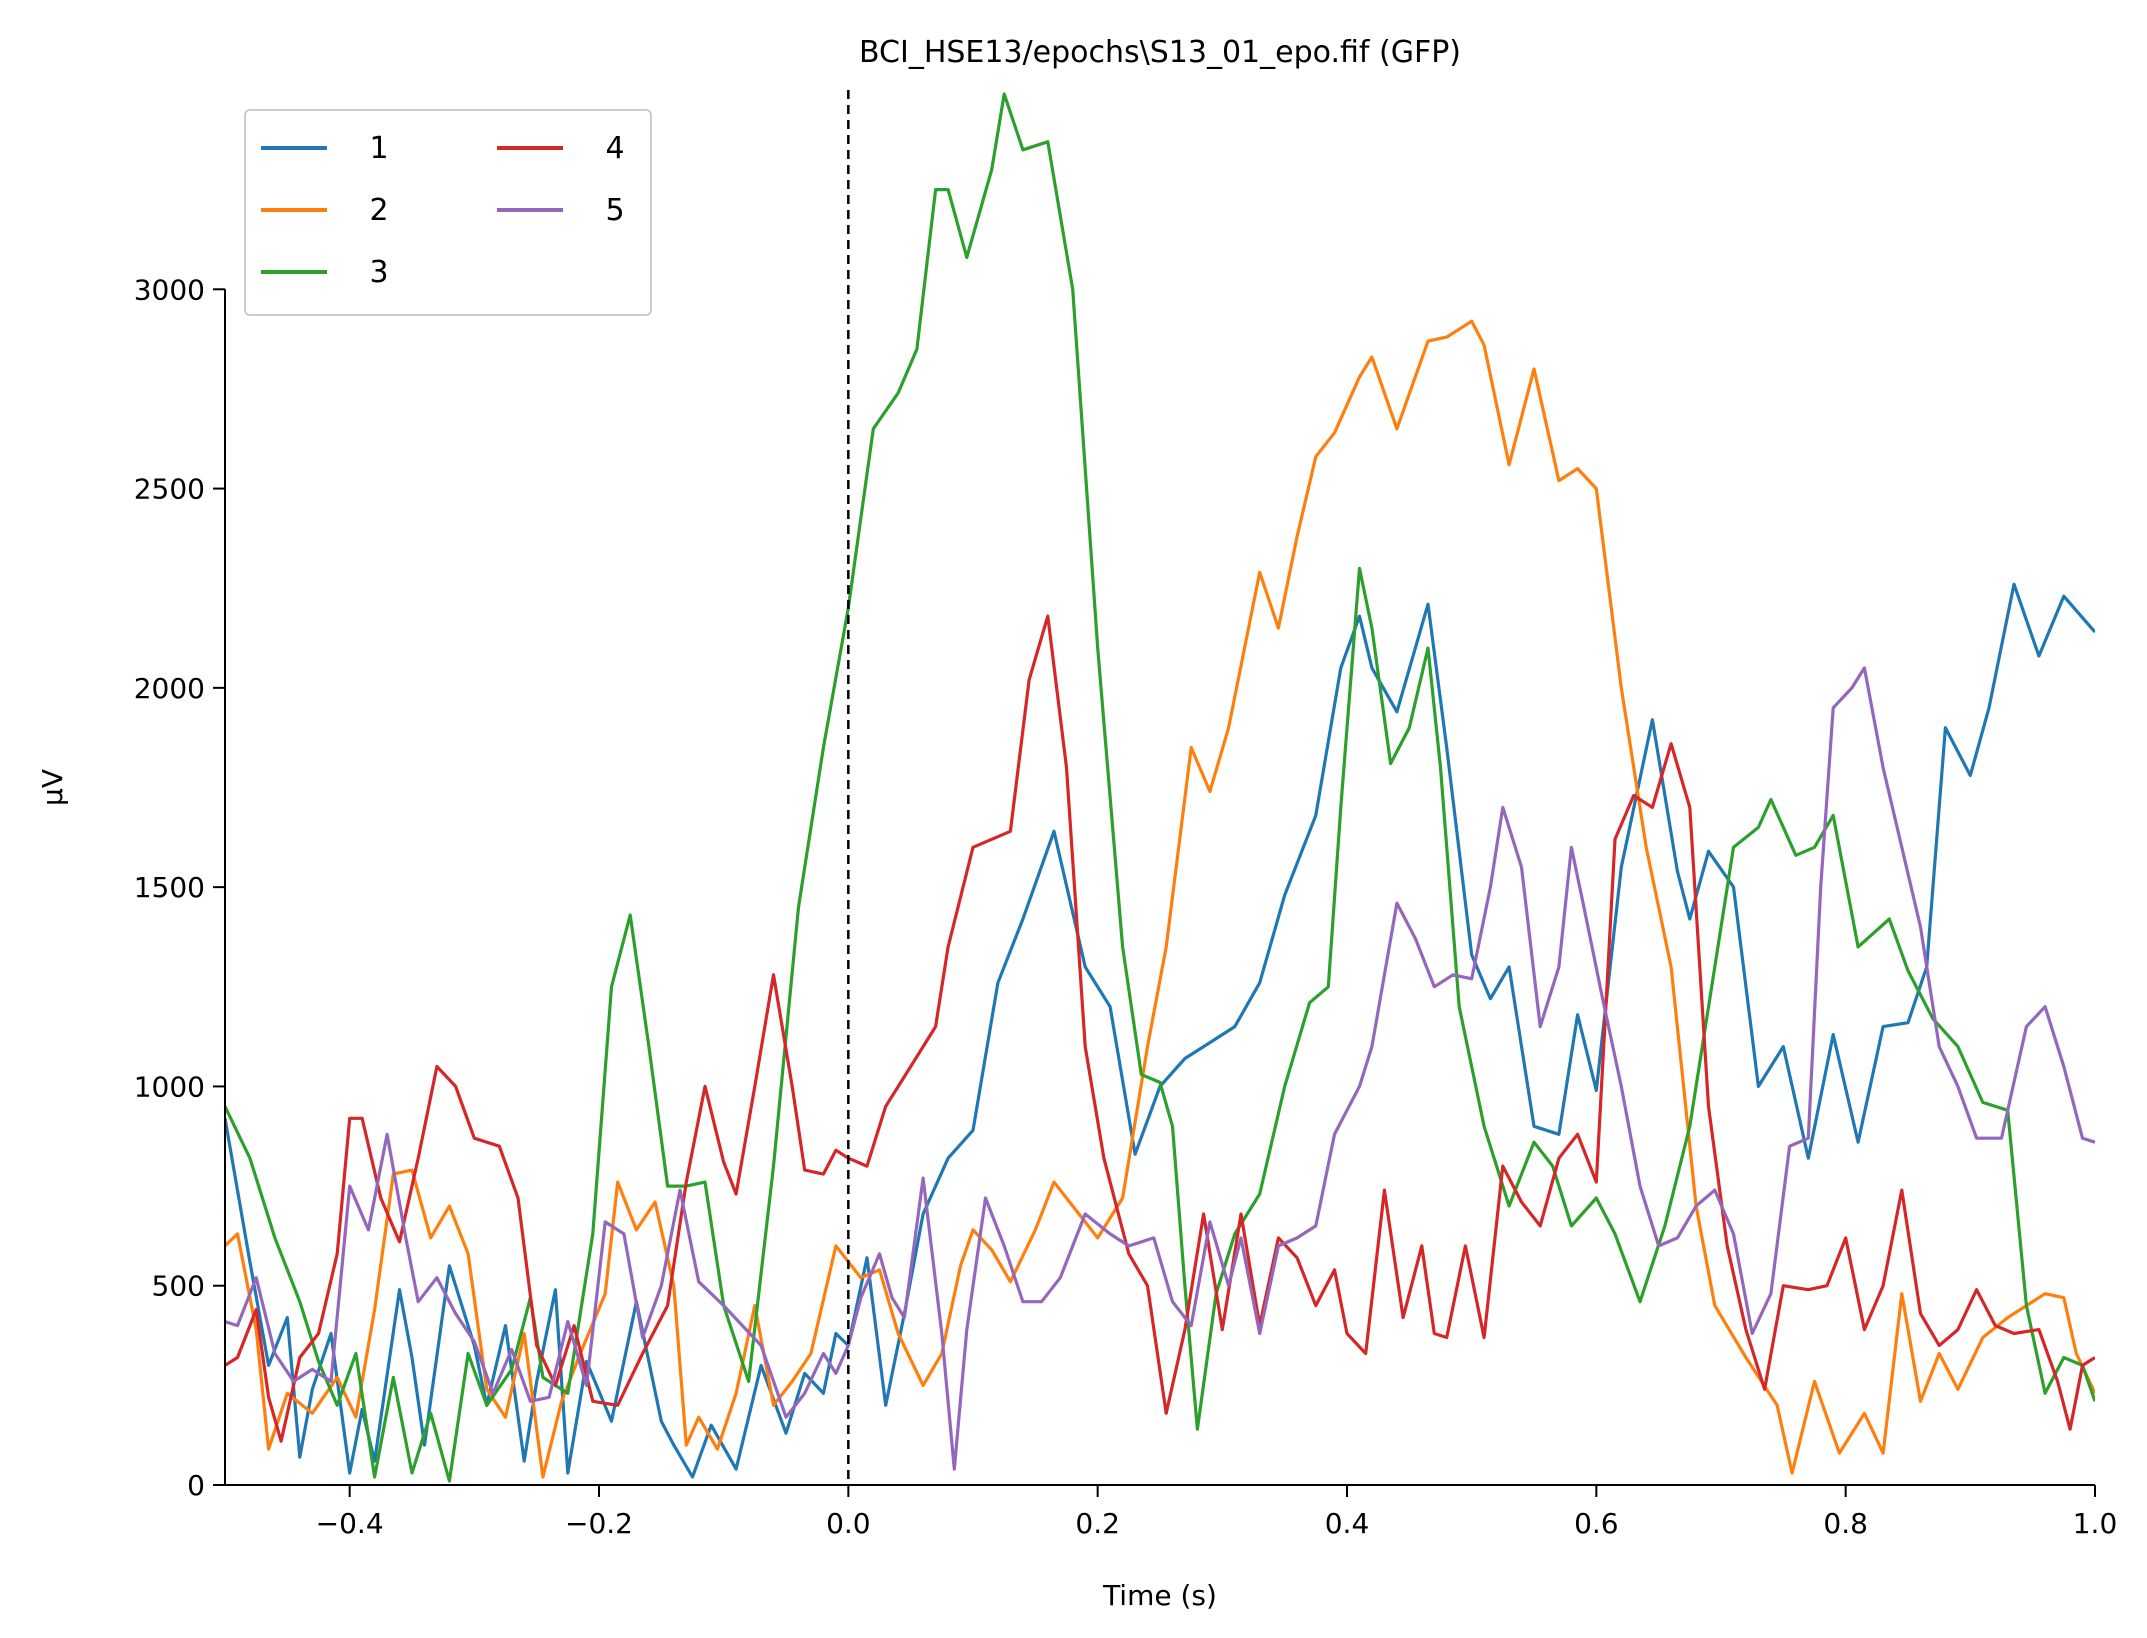 The height and width of the screenshot is (1638, 2147). I want to click on legend-label-5: 5, so click(614, 210).